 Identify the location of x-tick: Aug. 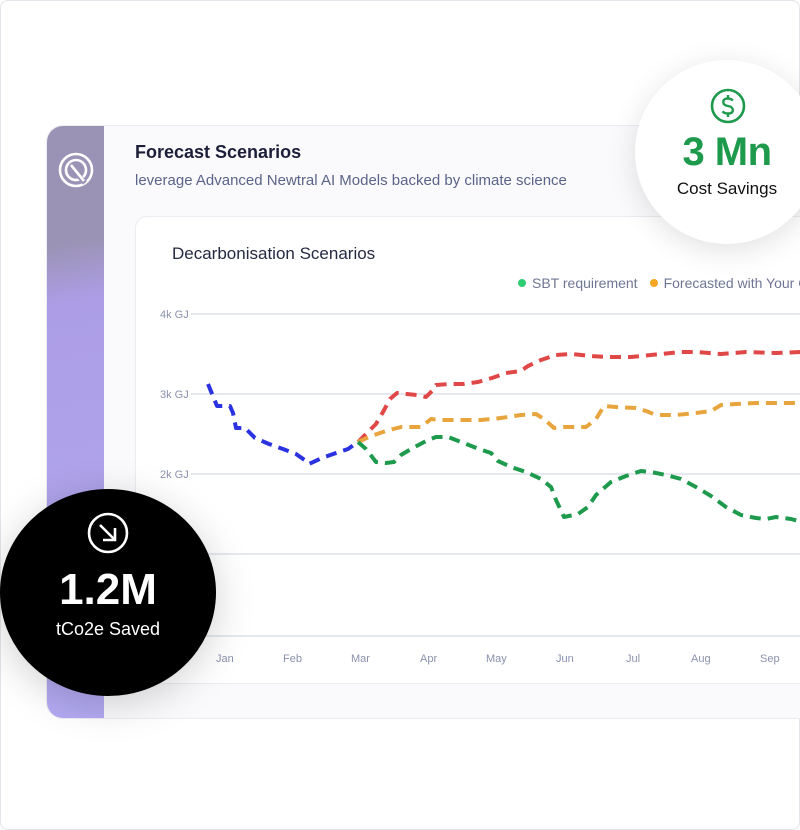
(701, 659).